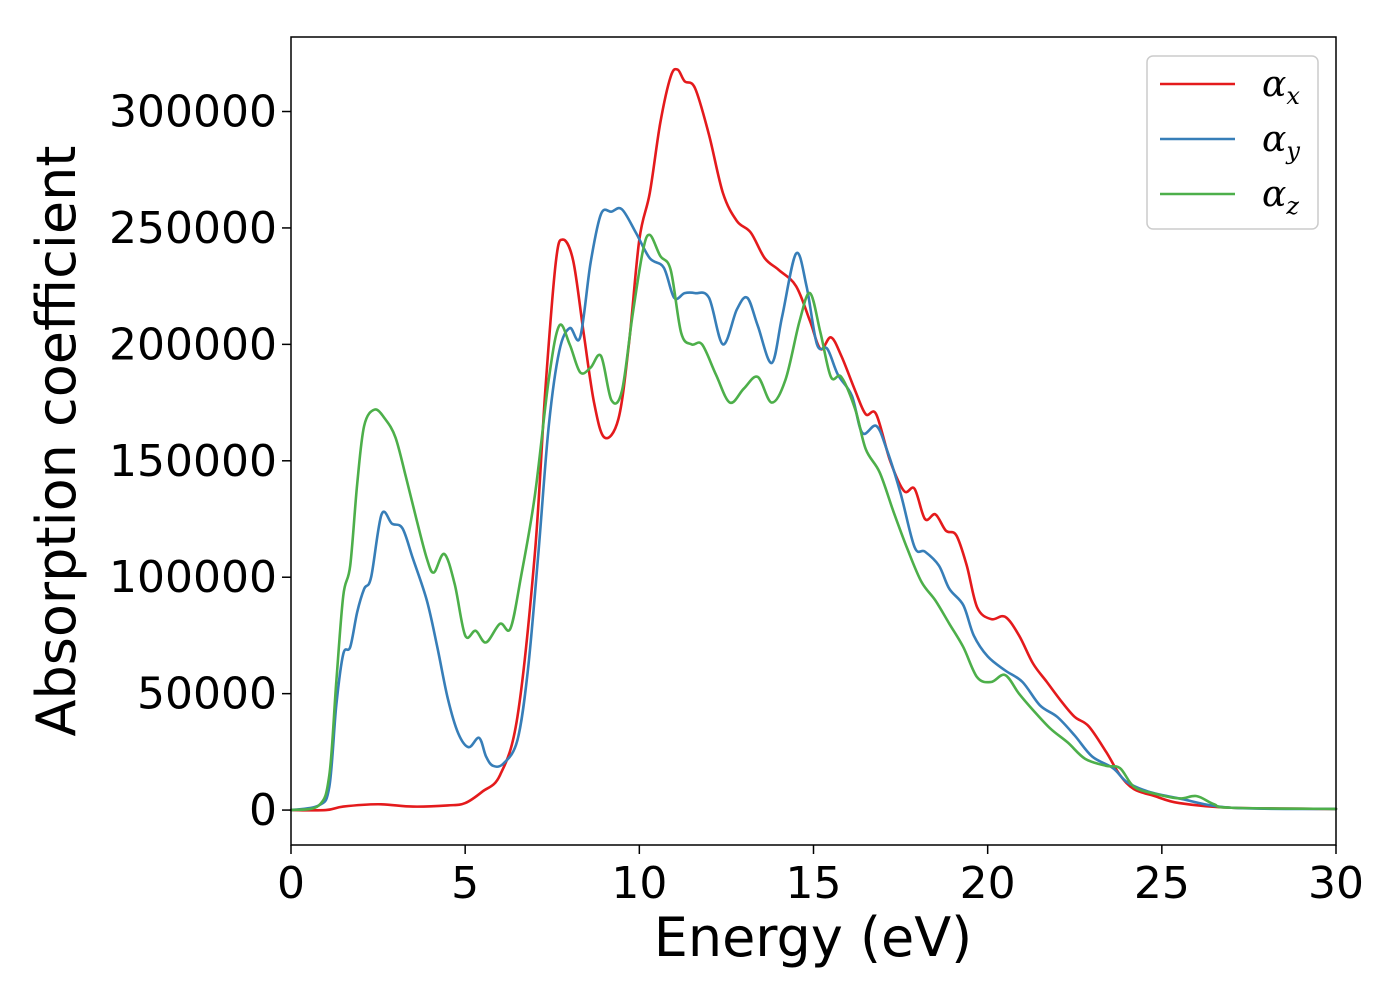 This screenshot has width=1400, height=1000. Describe the element at coordinates (1336, 883) in the screenshot. I see `x-tick-label: 30` at that location.